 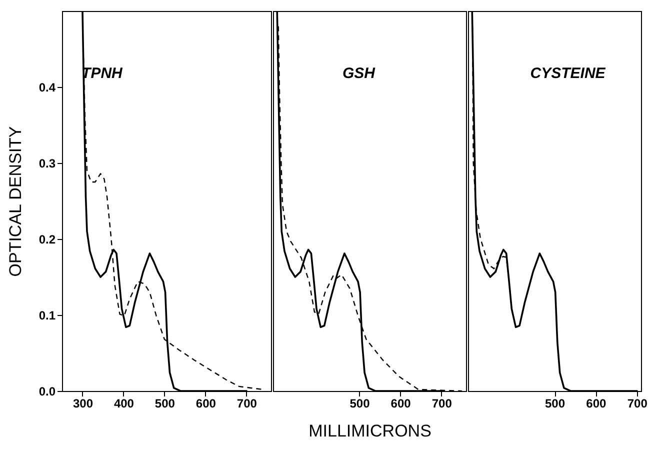 What do you see at coordinates (47, 239) in the screenshot?
I see `y-tick-label: 0.2` at bounding box center [47, 239].